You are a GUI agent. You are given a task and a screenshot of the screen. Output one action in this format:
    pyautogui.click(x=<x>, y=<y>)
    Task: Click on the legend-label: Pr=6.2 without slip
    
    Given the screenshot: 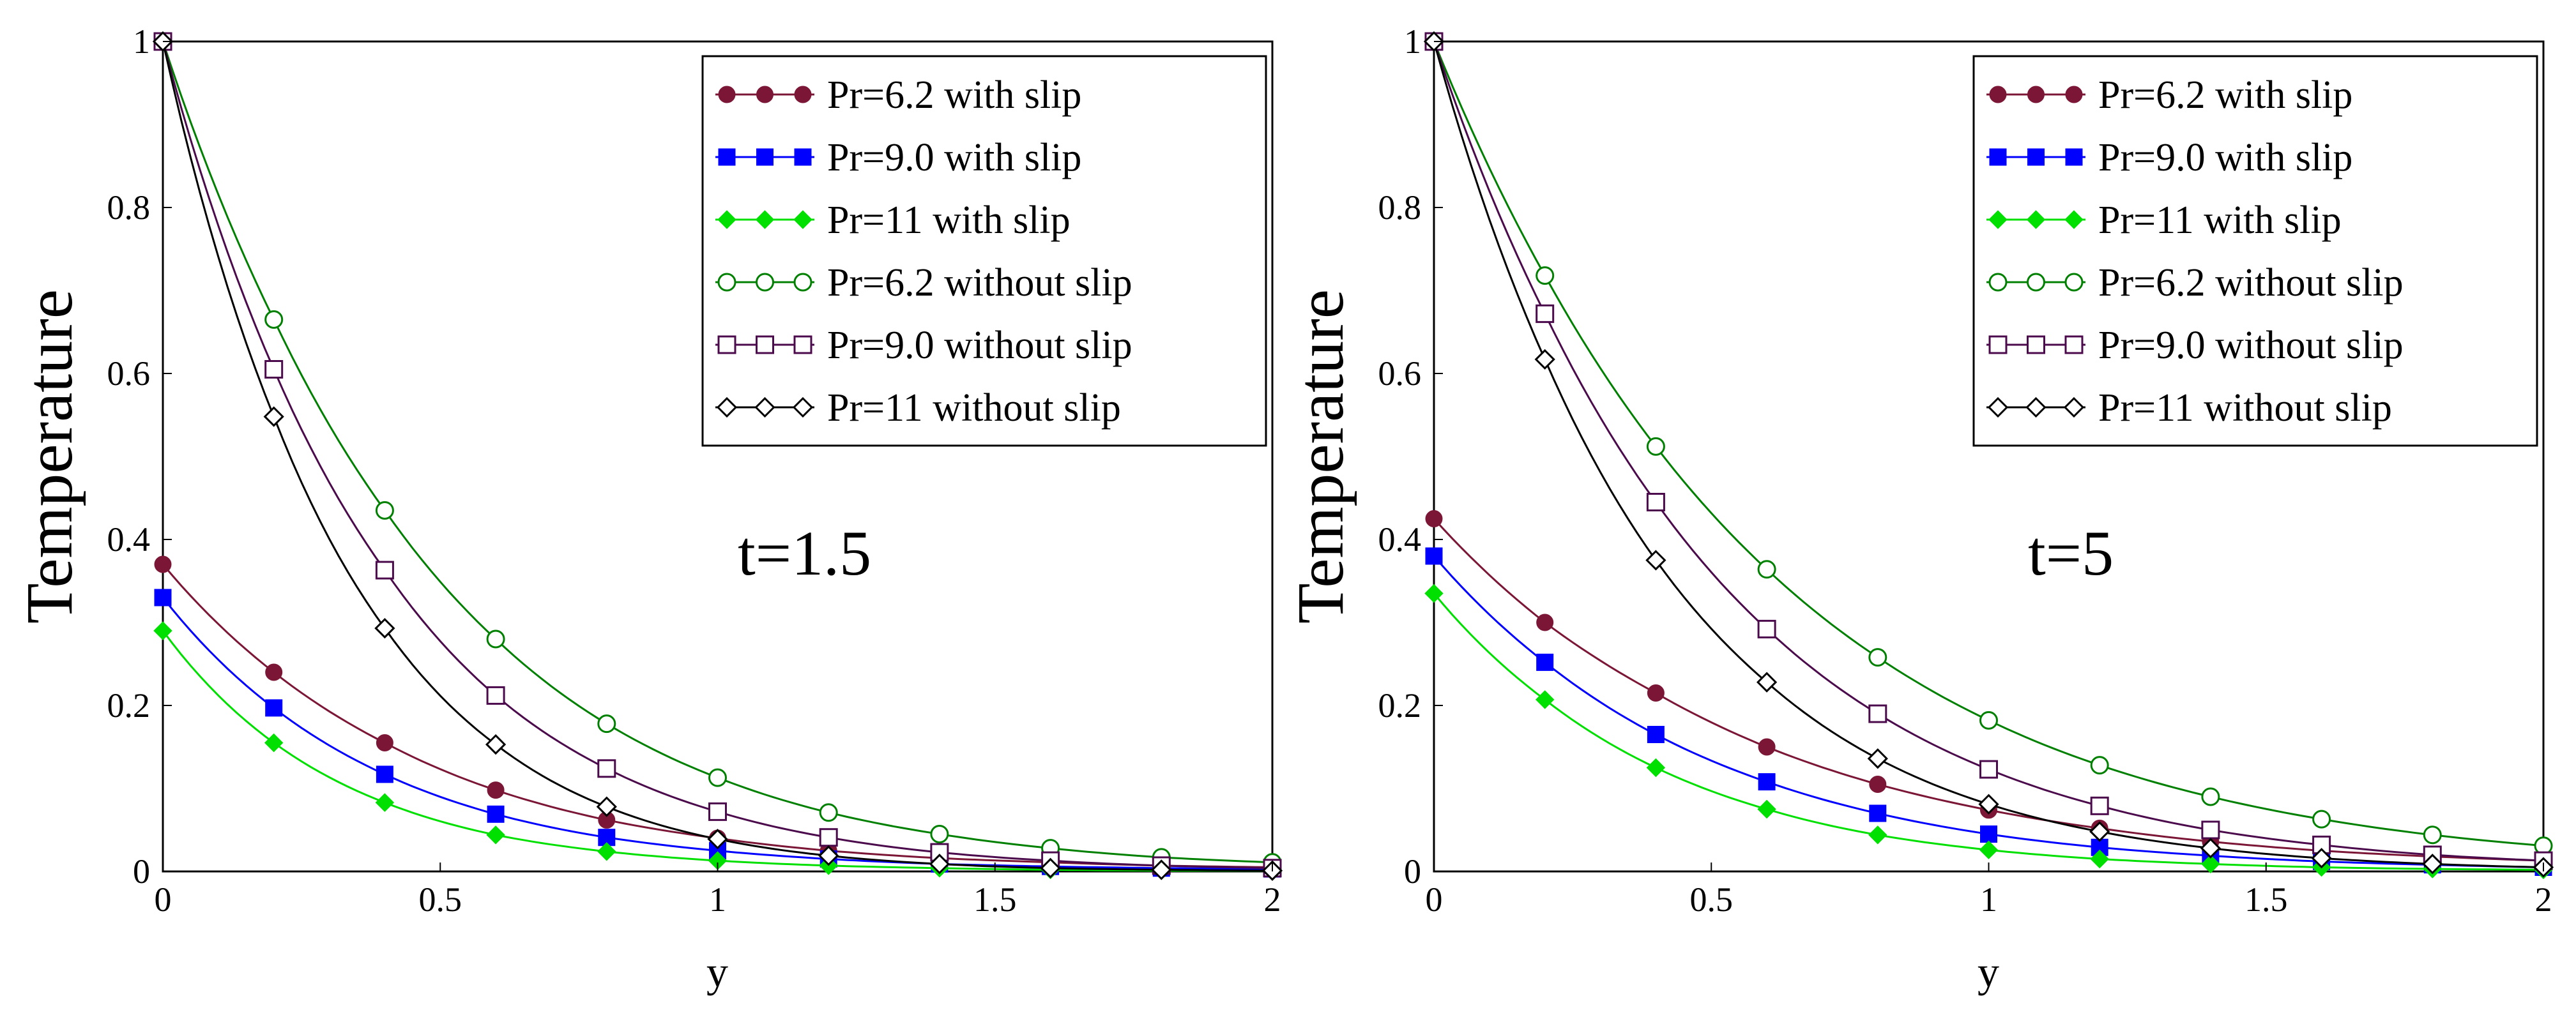 What is the action you would take?
    pyautogui.click(x=979, y=283)
    